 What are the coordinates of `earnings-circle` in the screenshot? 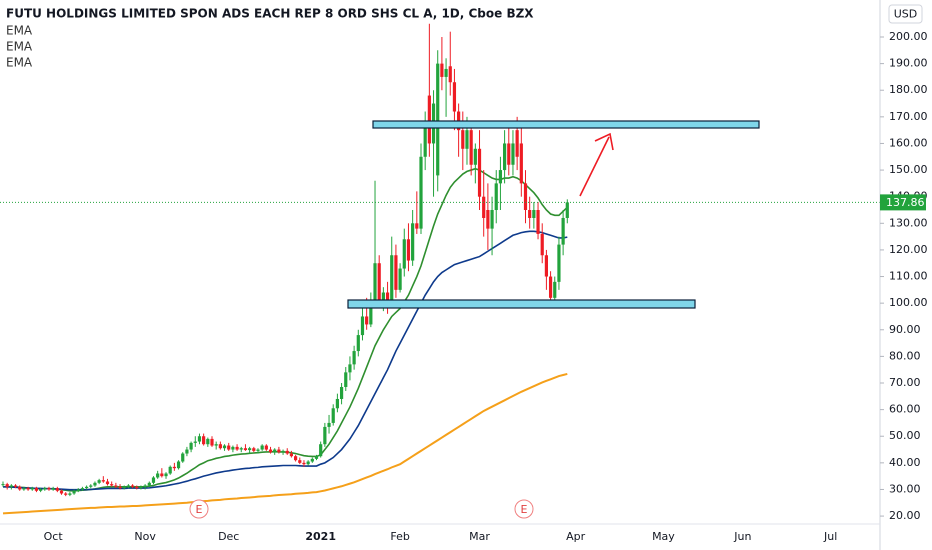 It's located at (199, 509).